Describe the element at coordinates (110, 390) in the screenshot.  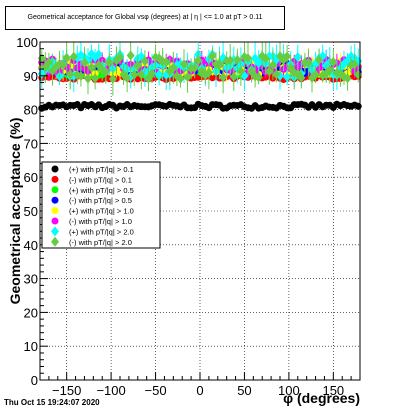
I see `x-tick-label: −100` at that location.